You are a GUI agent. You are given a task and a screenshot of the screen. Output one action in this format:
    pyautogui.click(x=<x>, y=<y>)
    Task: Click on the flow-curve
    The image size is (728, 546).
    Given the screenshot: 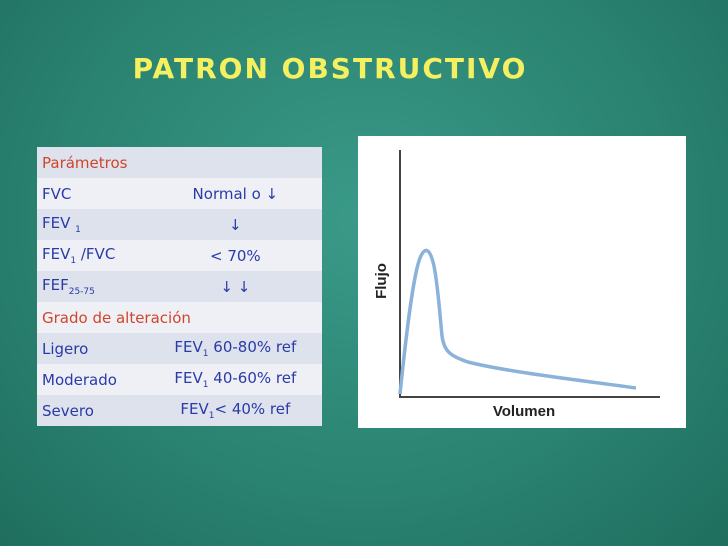 What is the action you would take?
    pyautogui.click(x=517, y=321)
    